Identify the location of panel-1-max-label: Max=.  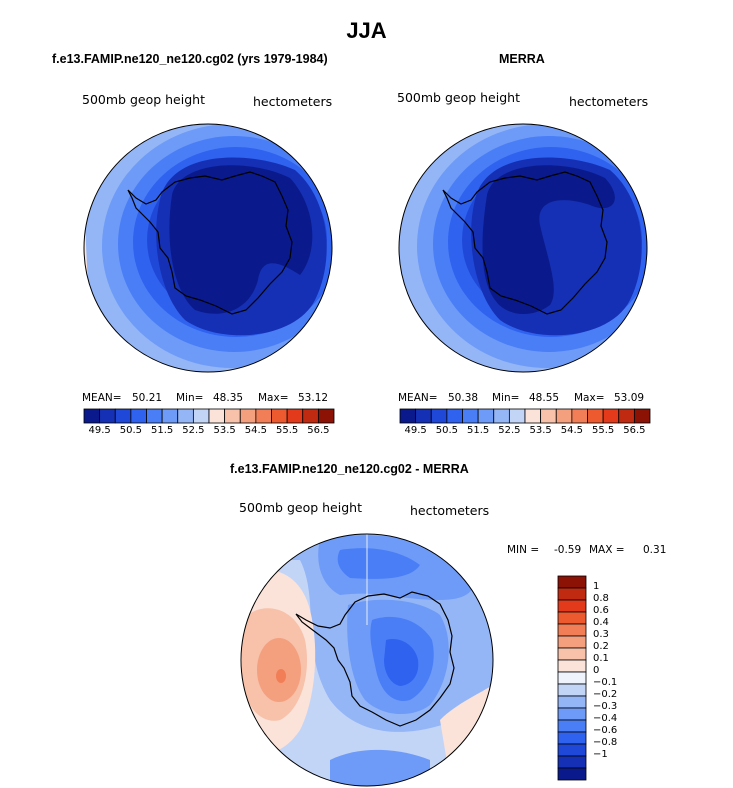
(273, 398).